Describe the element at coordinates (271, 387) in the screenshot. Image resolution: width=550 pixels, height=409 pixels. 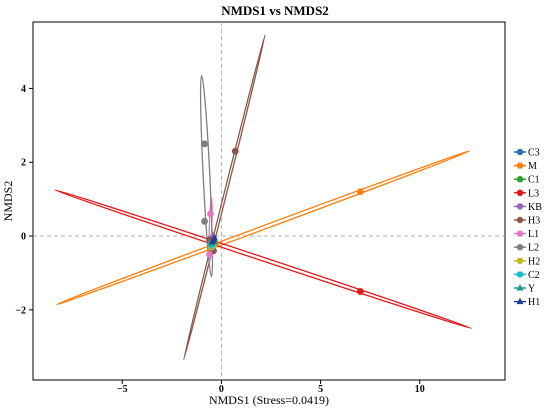
I see `x-axis-ticks: −5 0 5 10` at that location.